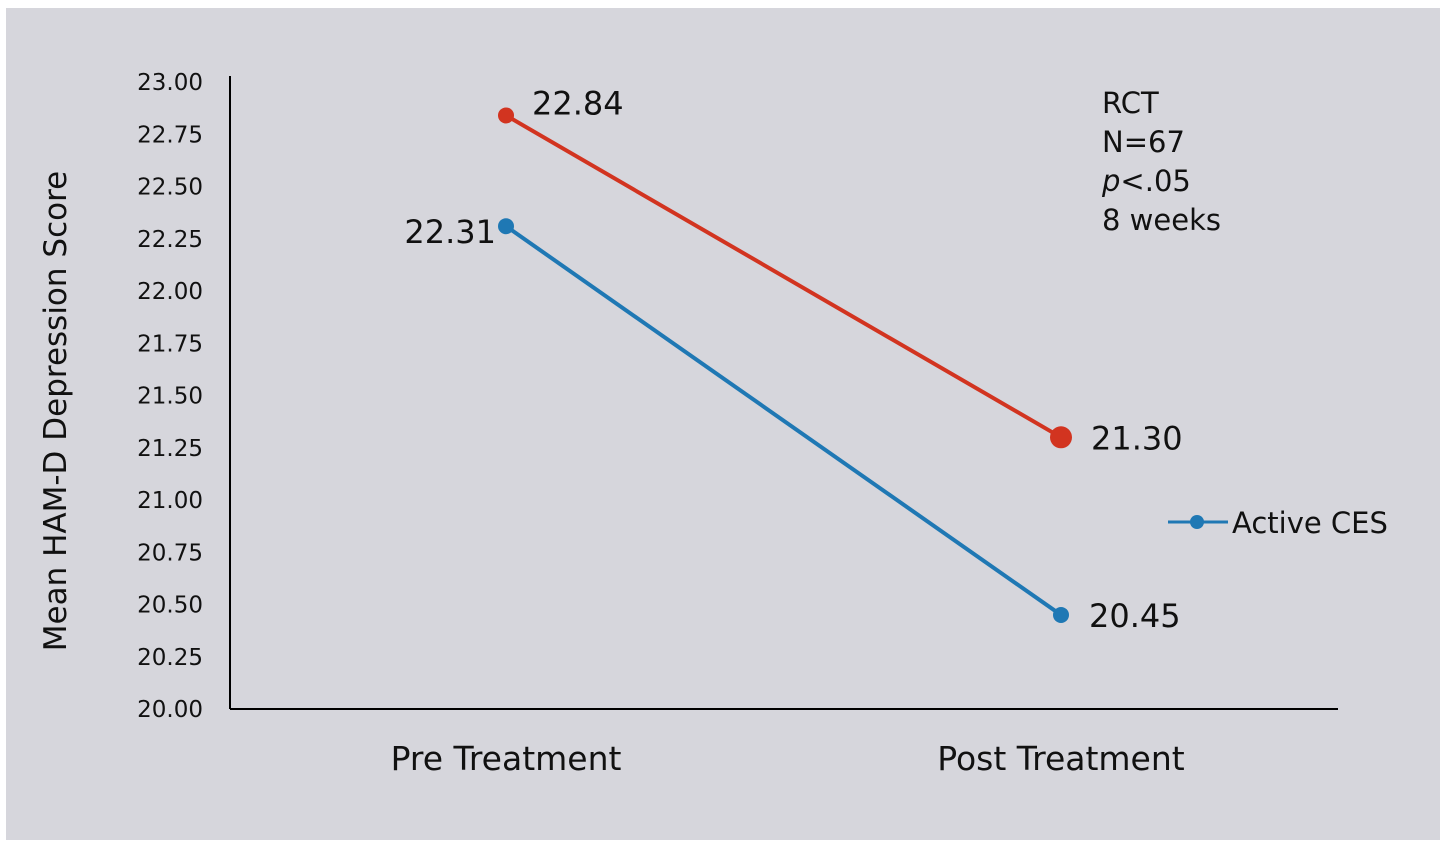 The width and height of the screenshot is (1447, 846). What do you see at coordinates (170, 553) in the screenshot?
I see `y-tick-label: 20.75` at bounding box center [170, 553].